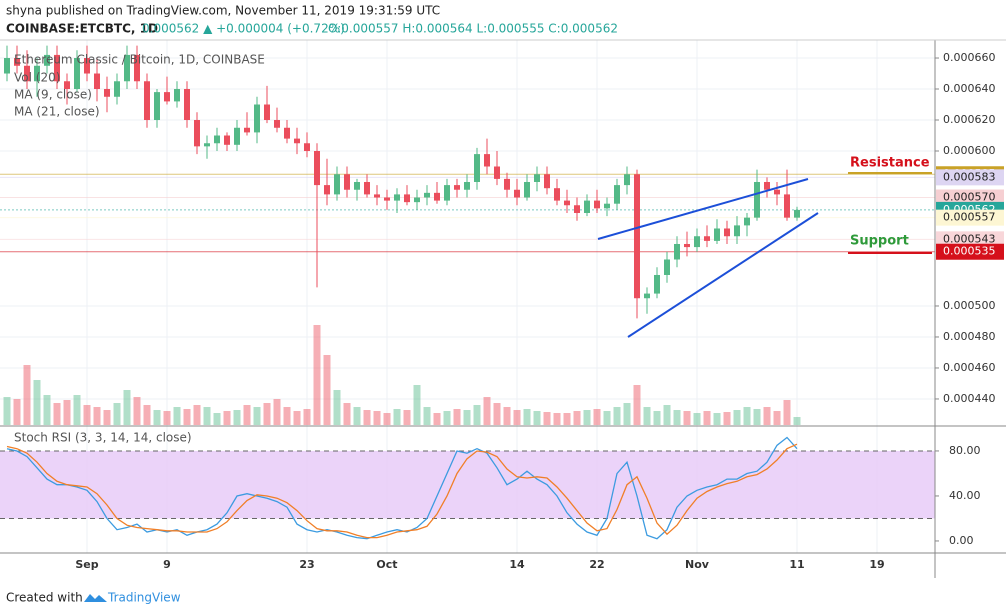 This screenshot has height=615, width=1006. I want to click on support-label: Support, so click(879, 241).